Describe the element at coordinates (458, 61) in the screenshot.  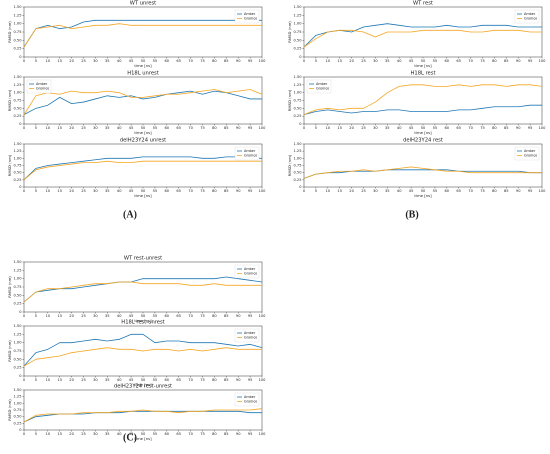
I see `x-tick-label: 65` at that location.